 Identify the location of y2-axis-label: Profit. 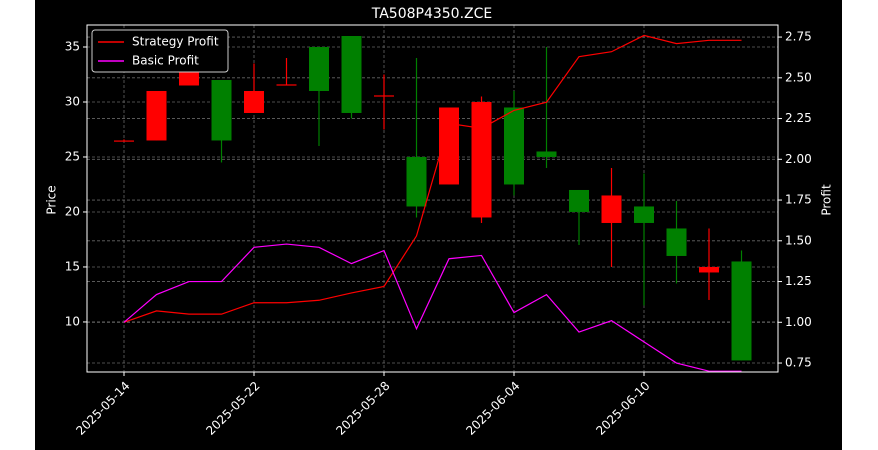
(827, 200).